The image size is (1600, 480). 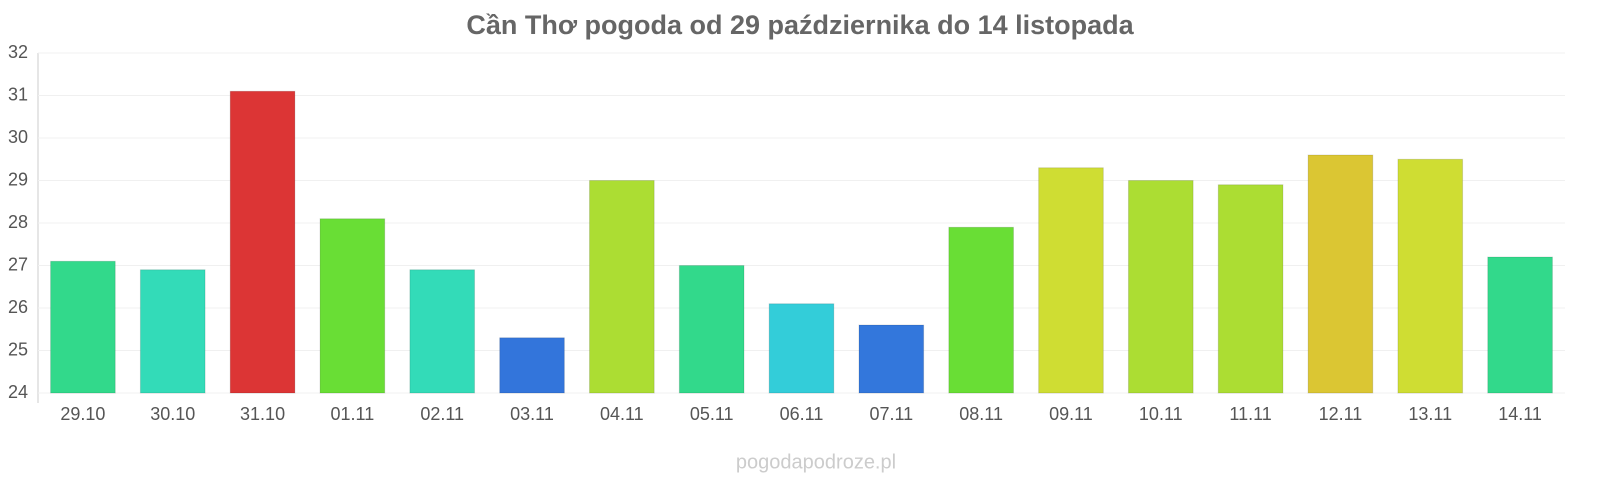 What do you see at coordinates (18, 94) in the screenshot?
I see `y-tick-label: 31` at bounding box center [18, 94].